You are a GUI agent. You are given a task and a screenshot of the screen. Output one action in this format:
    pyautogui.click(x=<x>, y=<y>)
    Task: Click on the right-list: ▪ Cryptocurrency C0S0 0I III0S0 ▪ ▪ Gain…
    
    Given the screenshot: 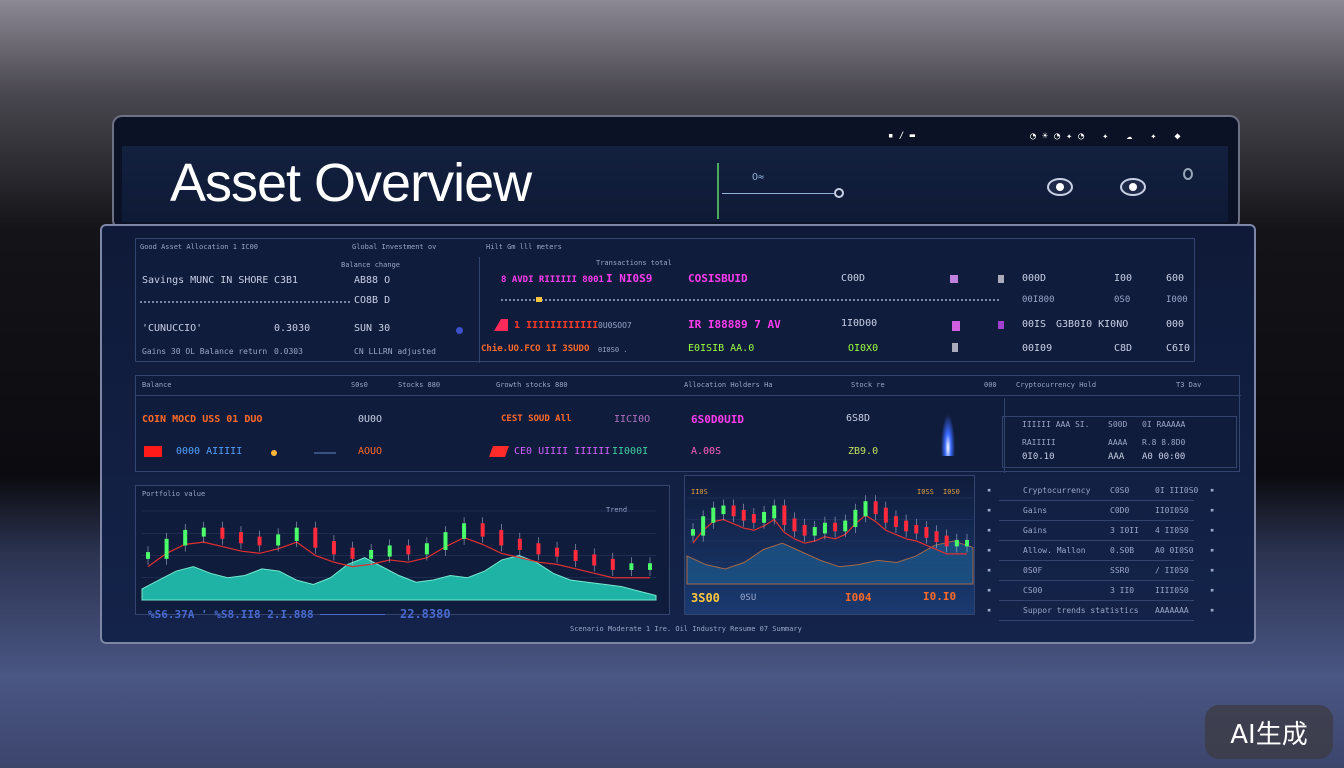 What is the action you would take?
    pyautogui.click(x=1105, y=552)
    